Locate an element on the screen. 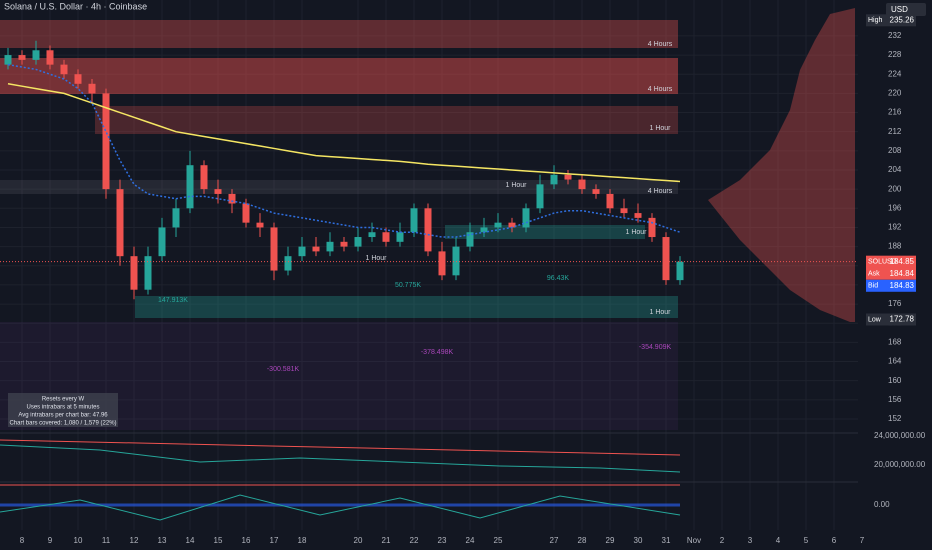 This screenshot has height=550, width=932. y-tick-label: 152 is located at coordinates (895, 418).